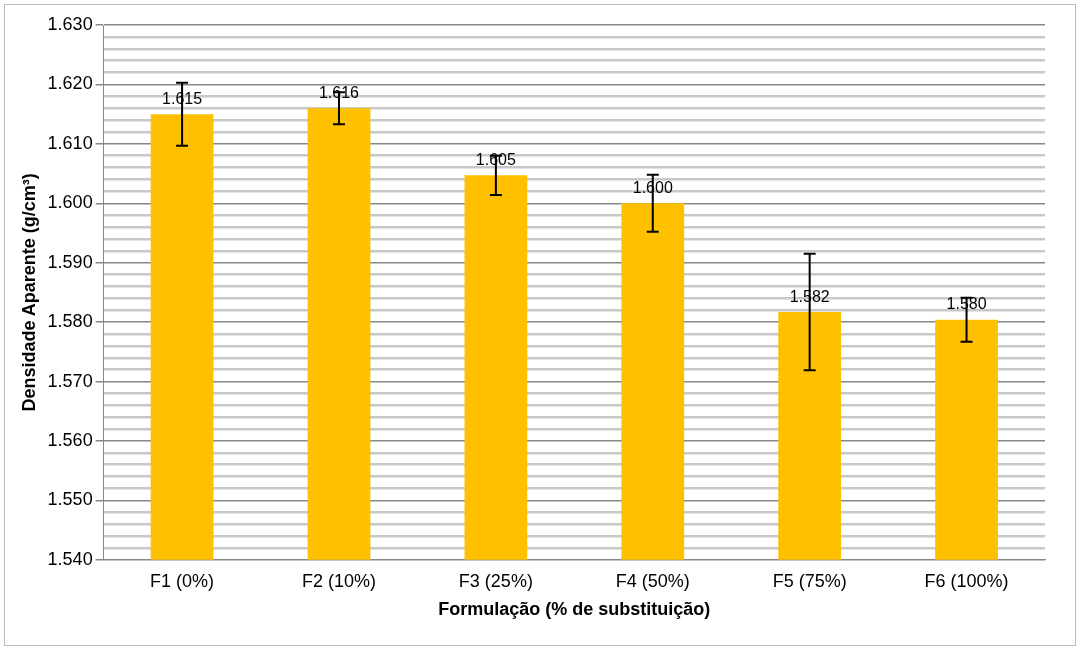 The width and height of the screenshot is (1082, 653). What do you see at coordinates (182, 580) in the screenshot?
I see `x-tick-label: F1 (0%)` at bounding box center [182, 580].